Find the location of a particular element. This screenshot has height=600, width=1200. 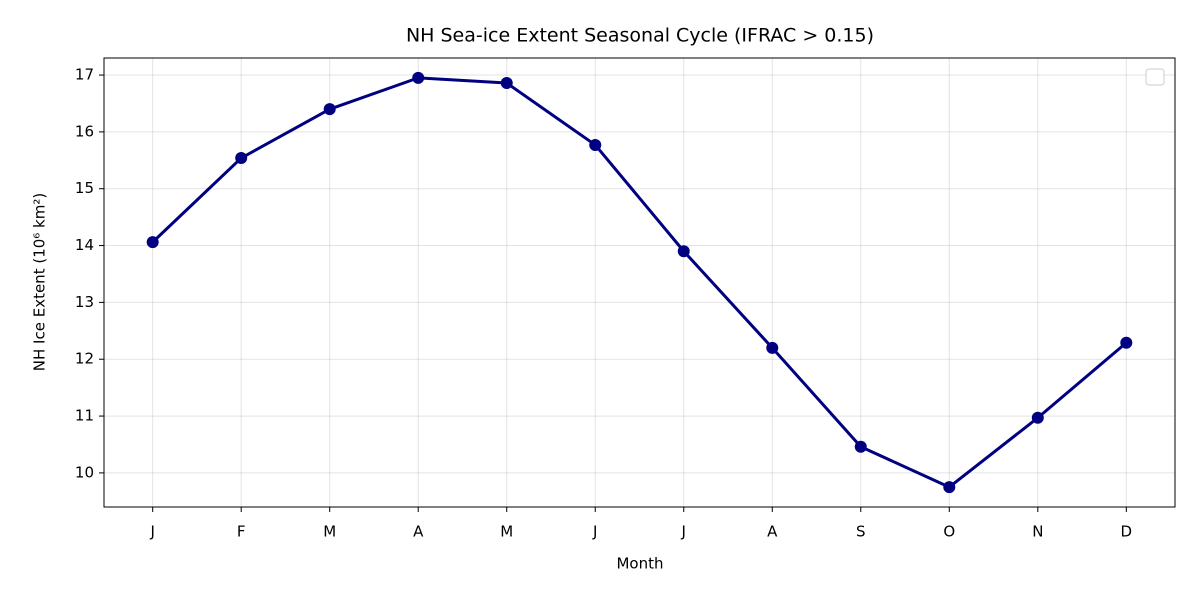

y-tick-label: 17 is located at coordinates (84, 75).